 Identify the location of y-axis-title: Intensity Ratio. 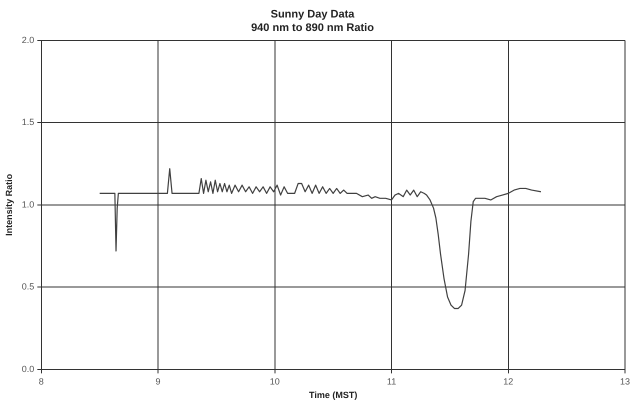
(9, 204).